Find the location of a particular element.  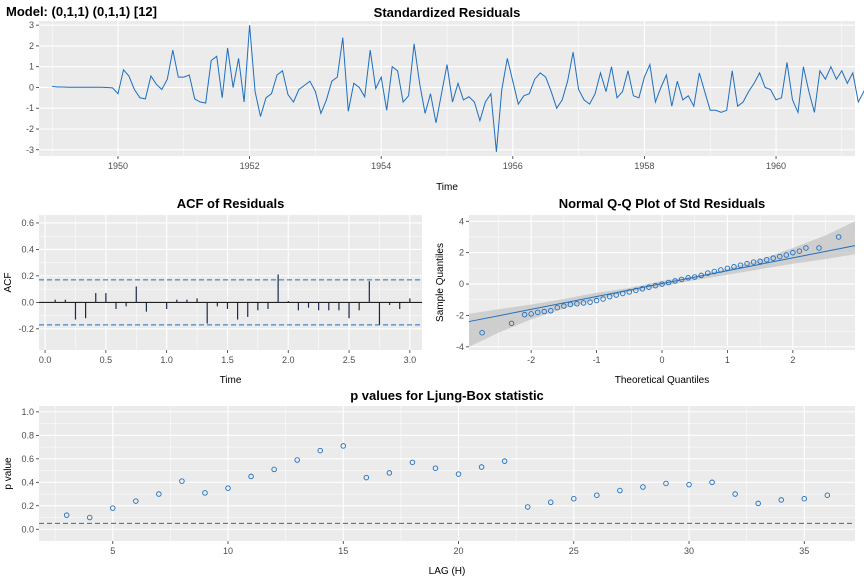

acf-tick-label-y: 0.6 is located at coordinates (27, 223).